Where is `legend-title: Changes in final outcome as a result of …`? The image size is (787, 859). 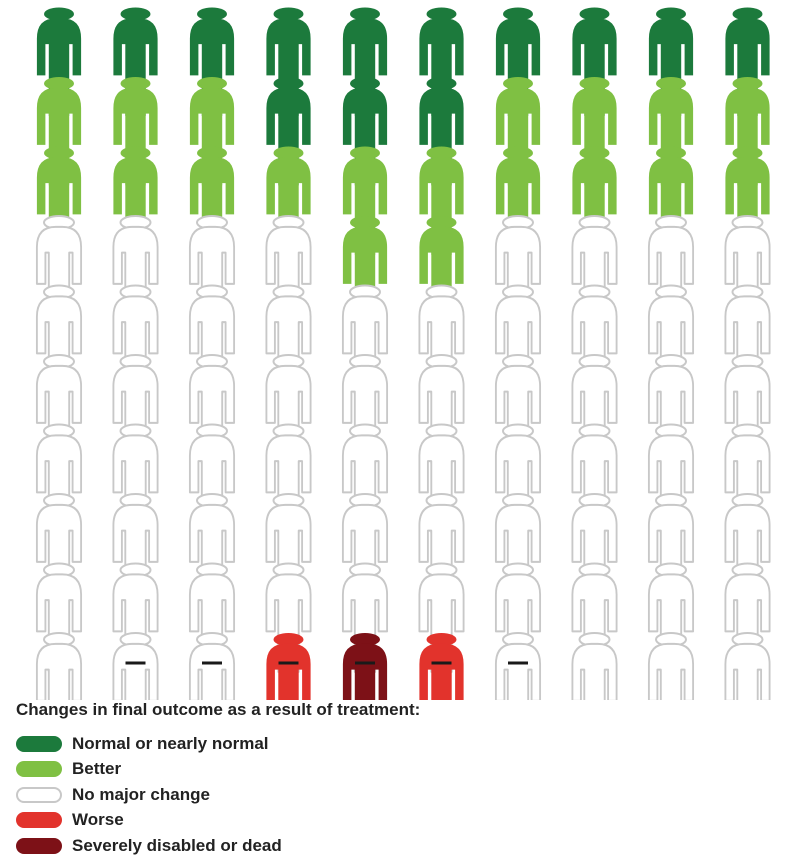 legend-title: Changes in final outcome as a result of … is located at coordinates (218, 709).